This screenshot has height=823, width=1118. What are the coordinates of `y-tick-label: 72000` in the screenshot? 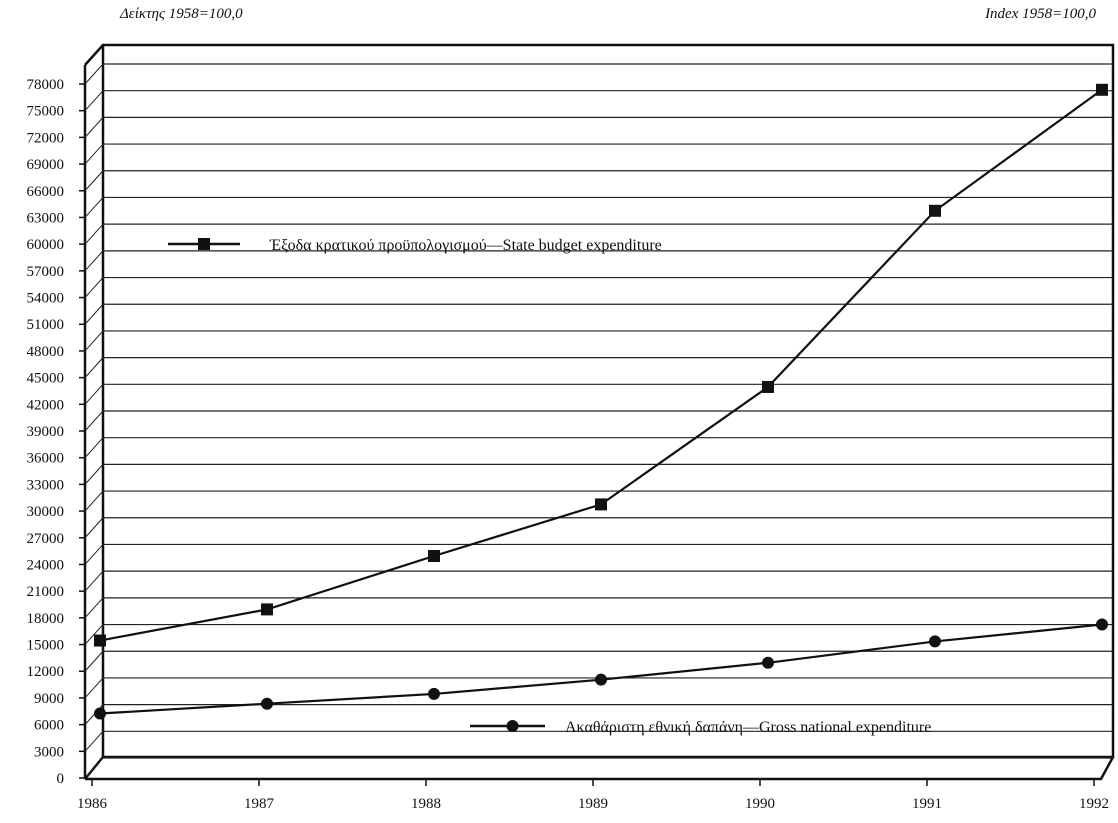 It's located at (46, 138).